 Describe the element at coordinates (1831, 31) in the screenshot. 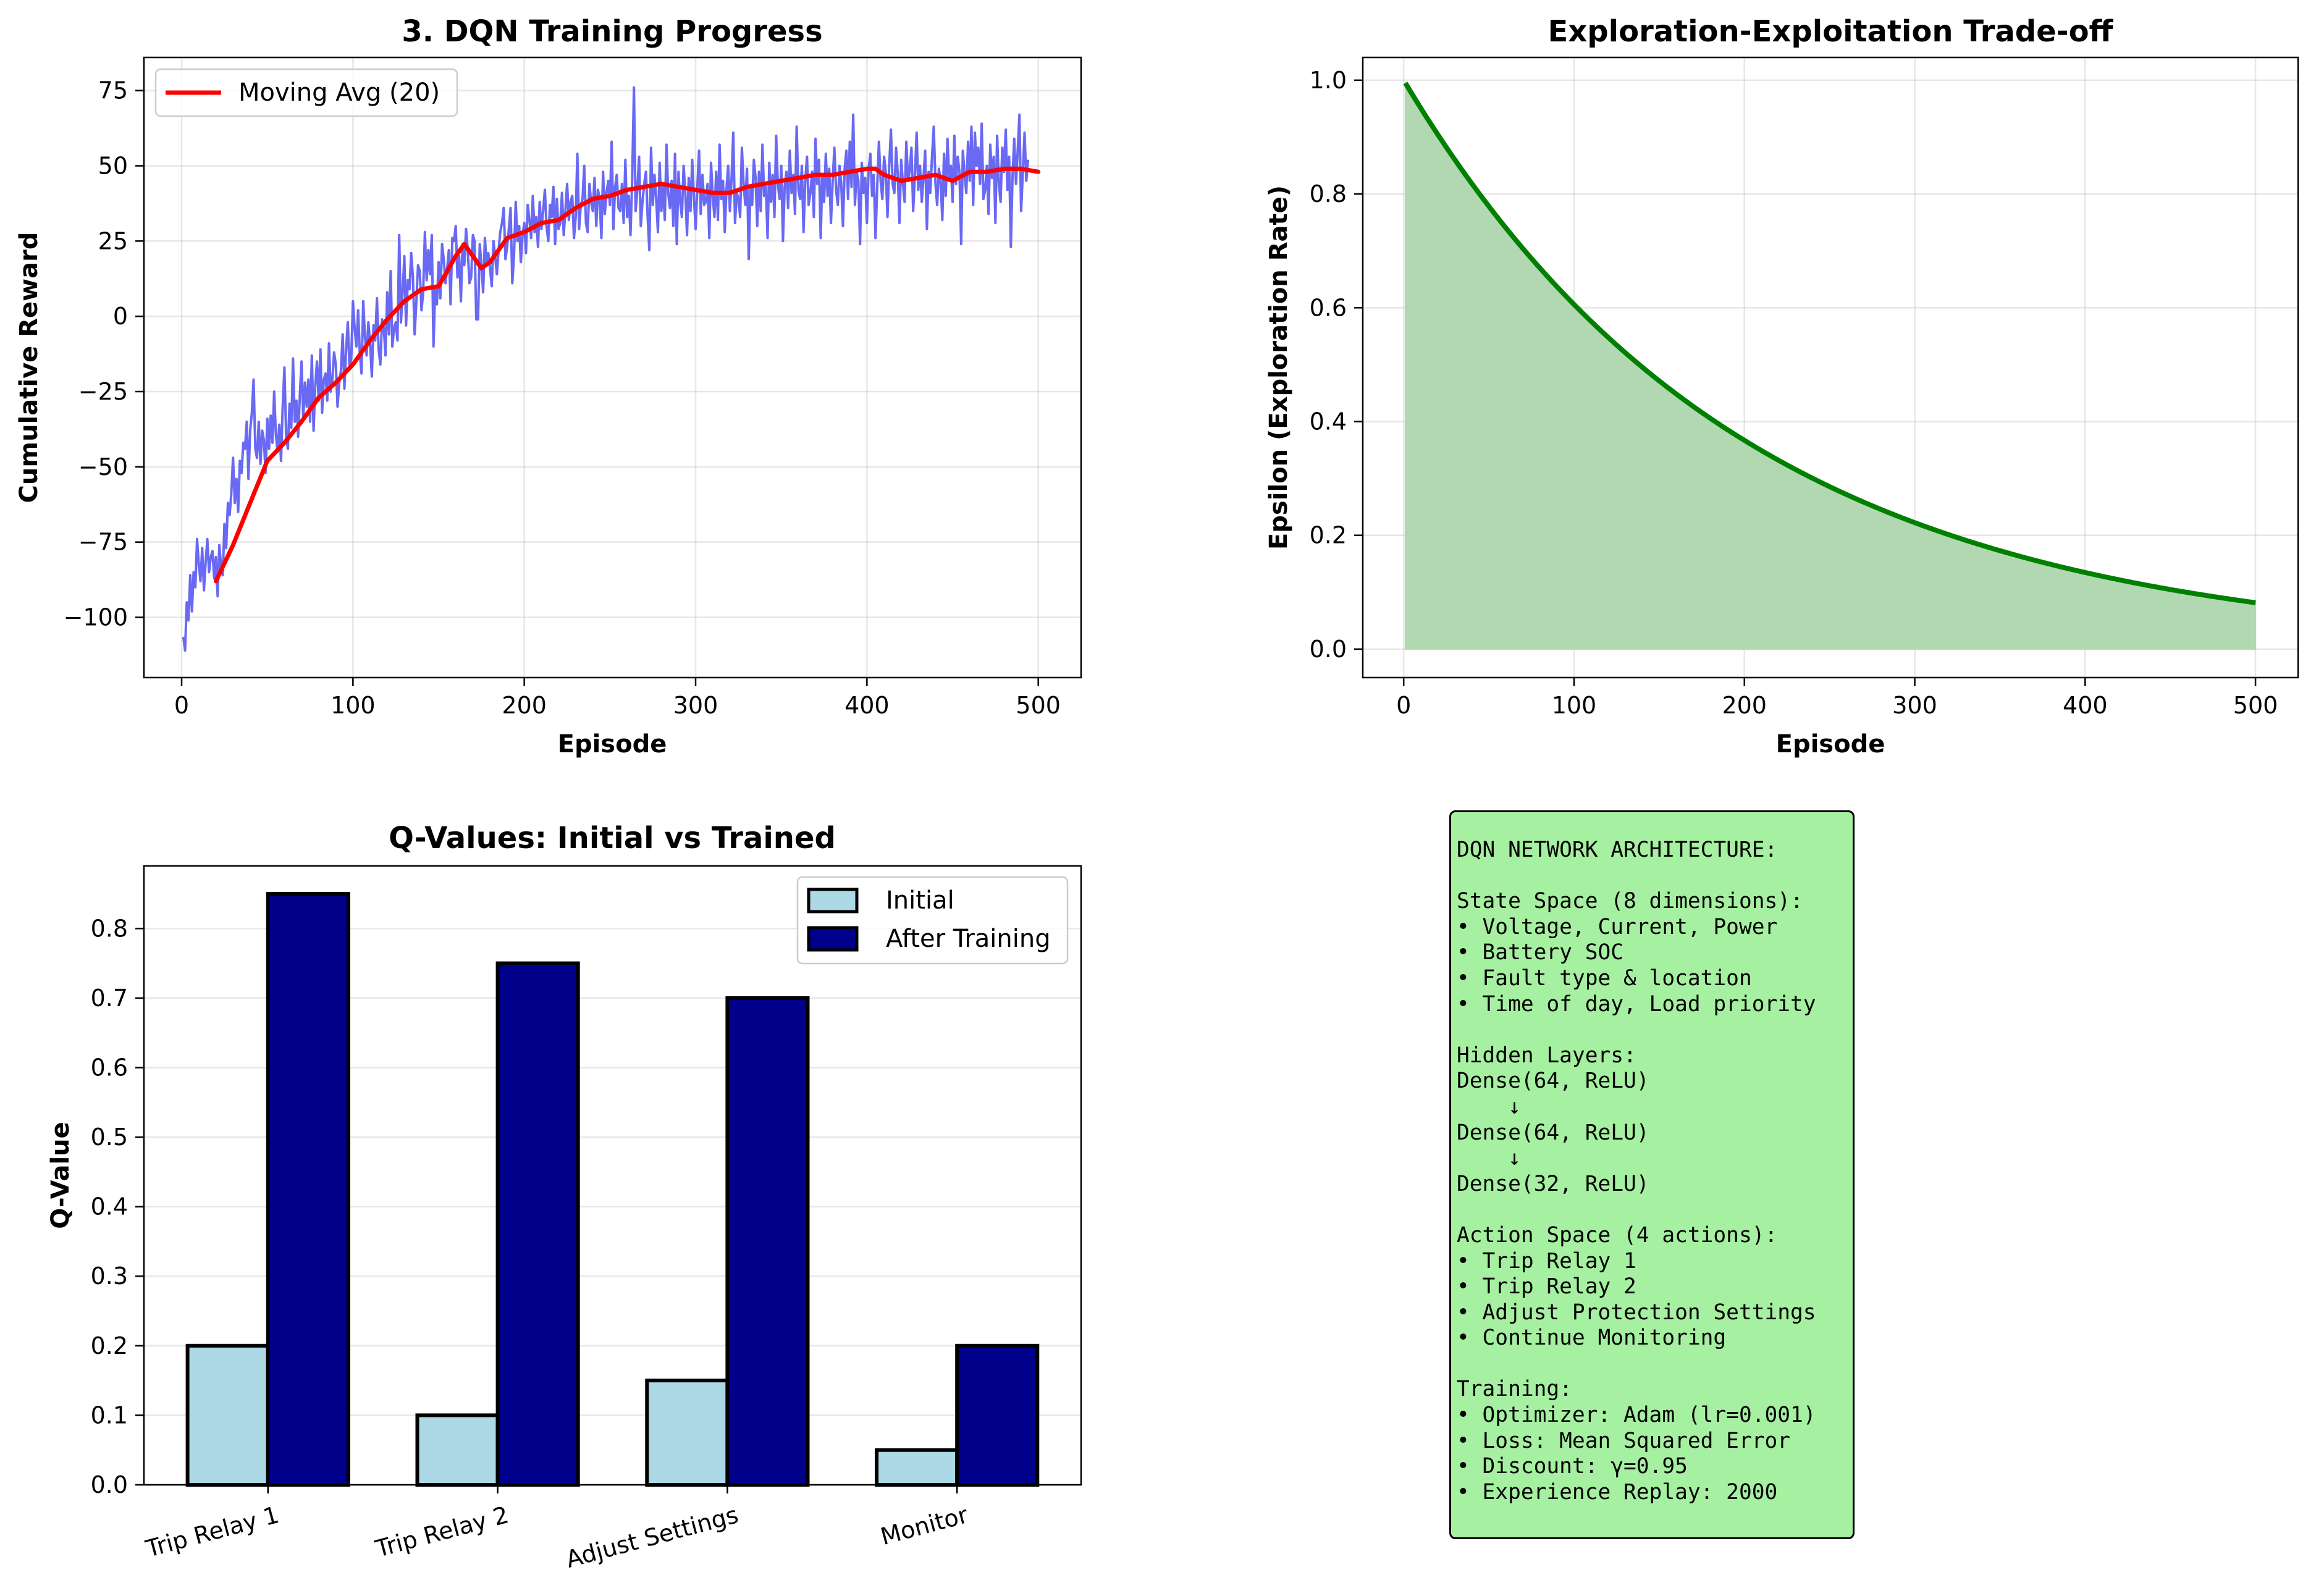

I see `exploration-title: Exploration-Exploitation Trade-off` at that location.